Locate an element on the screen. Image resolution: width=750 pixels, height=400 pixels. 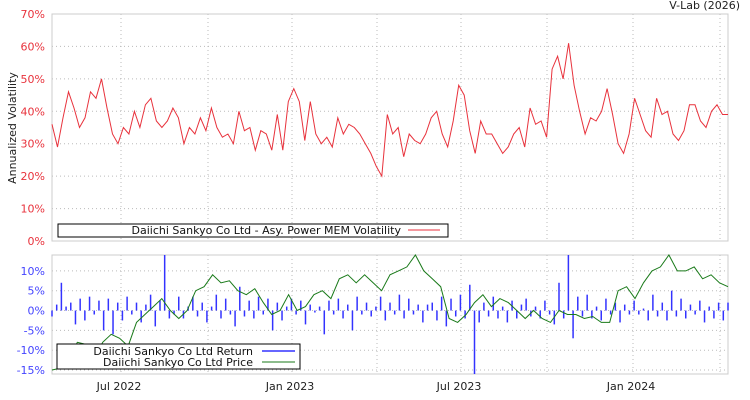
legend-return-label: Daiichi Sankyo Co Ltd Return is located at coordinates (173, 351).